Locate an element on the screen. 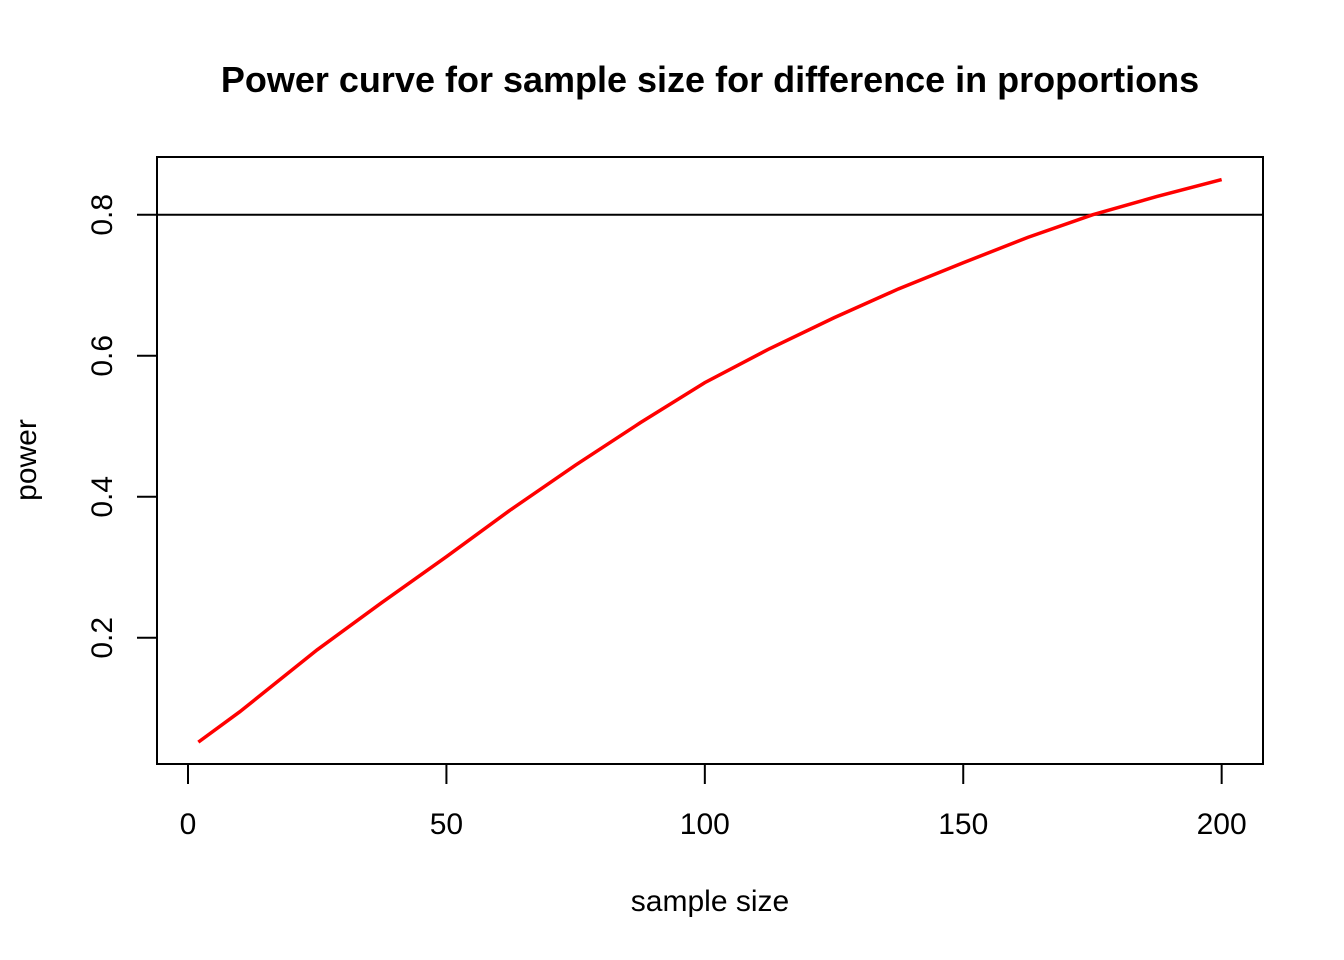  x-tick-label: 150 is located at coordinates (963, 824).